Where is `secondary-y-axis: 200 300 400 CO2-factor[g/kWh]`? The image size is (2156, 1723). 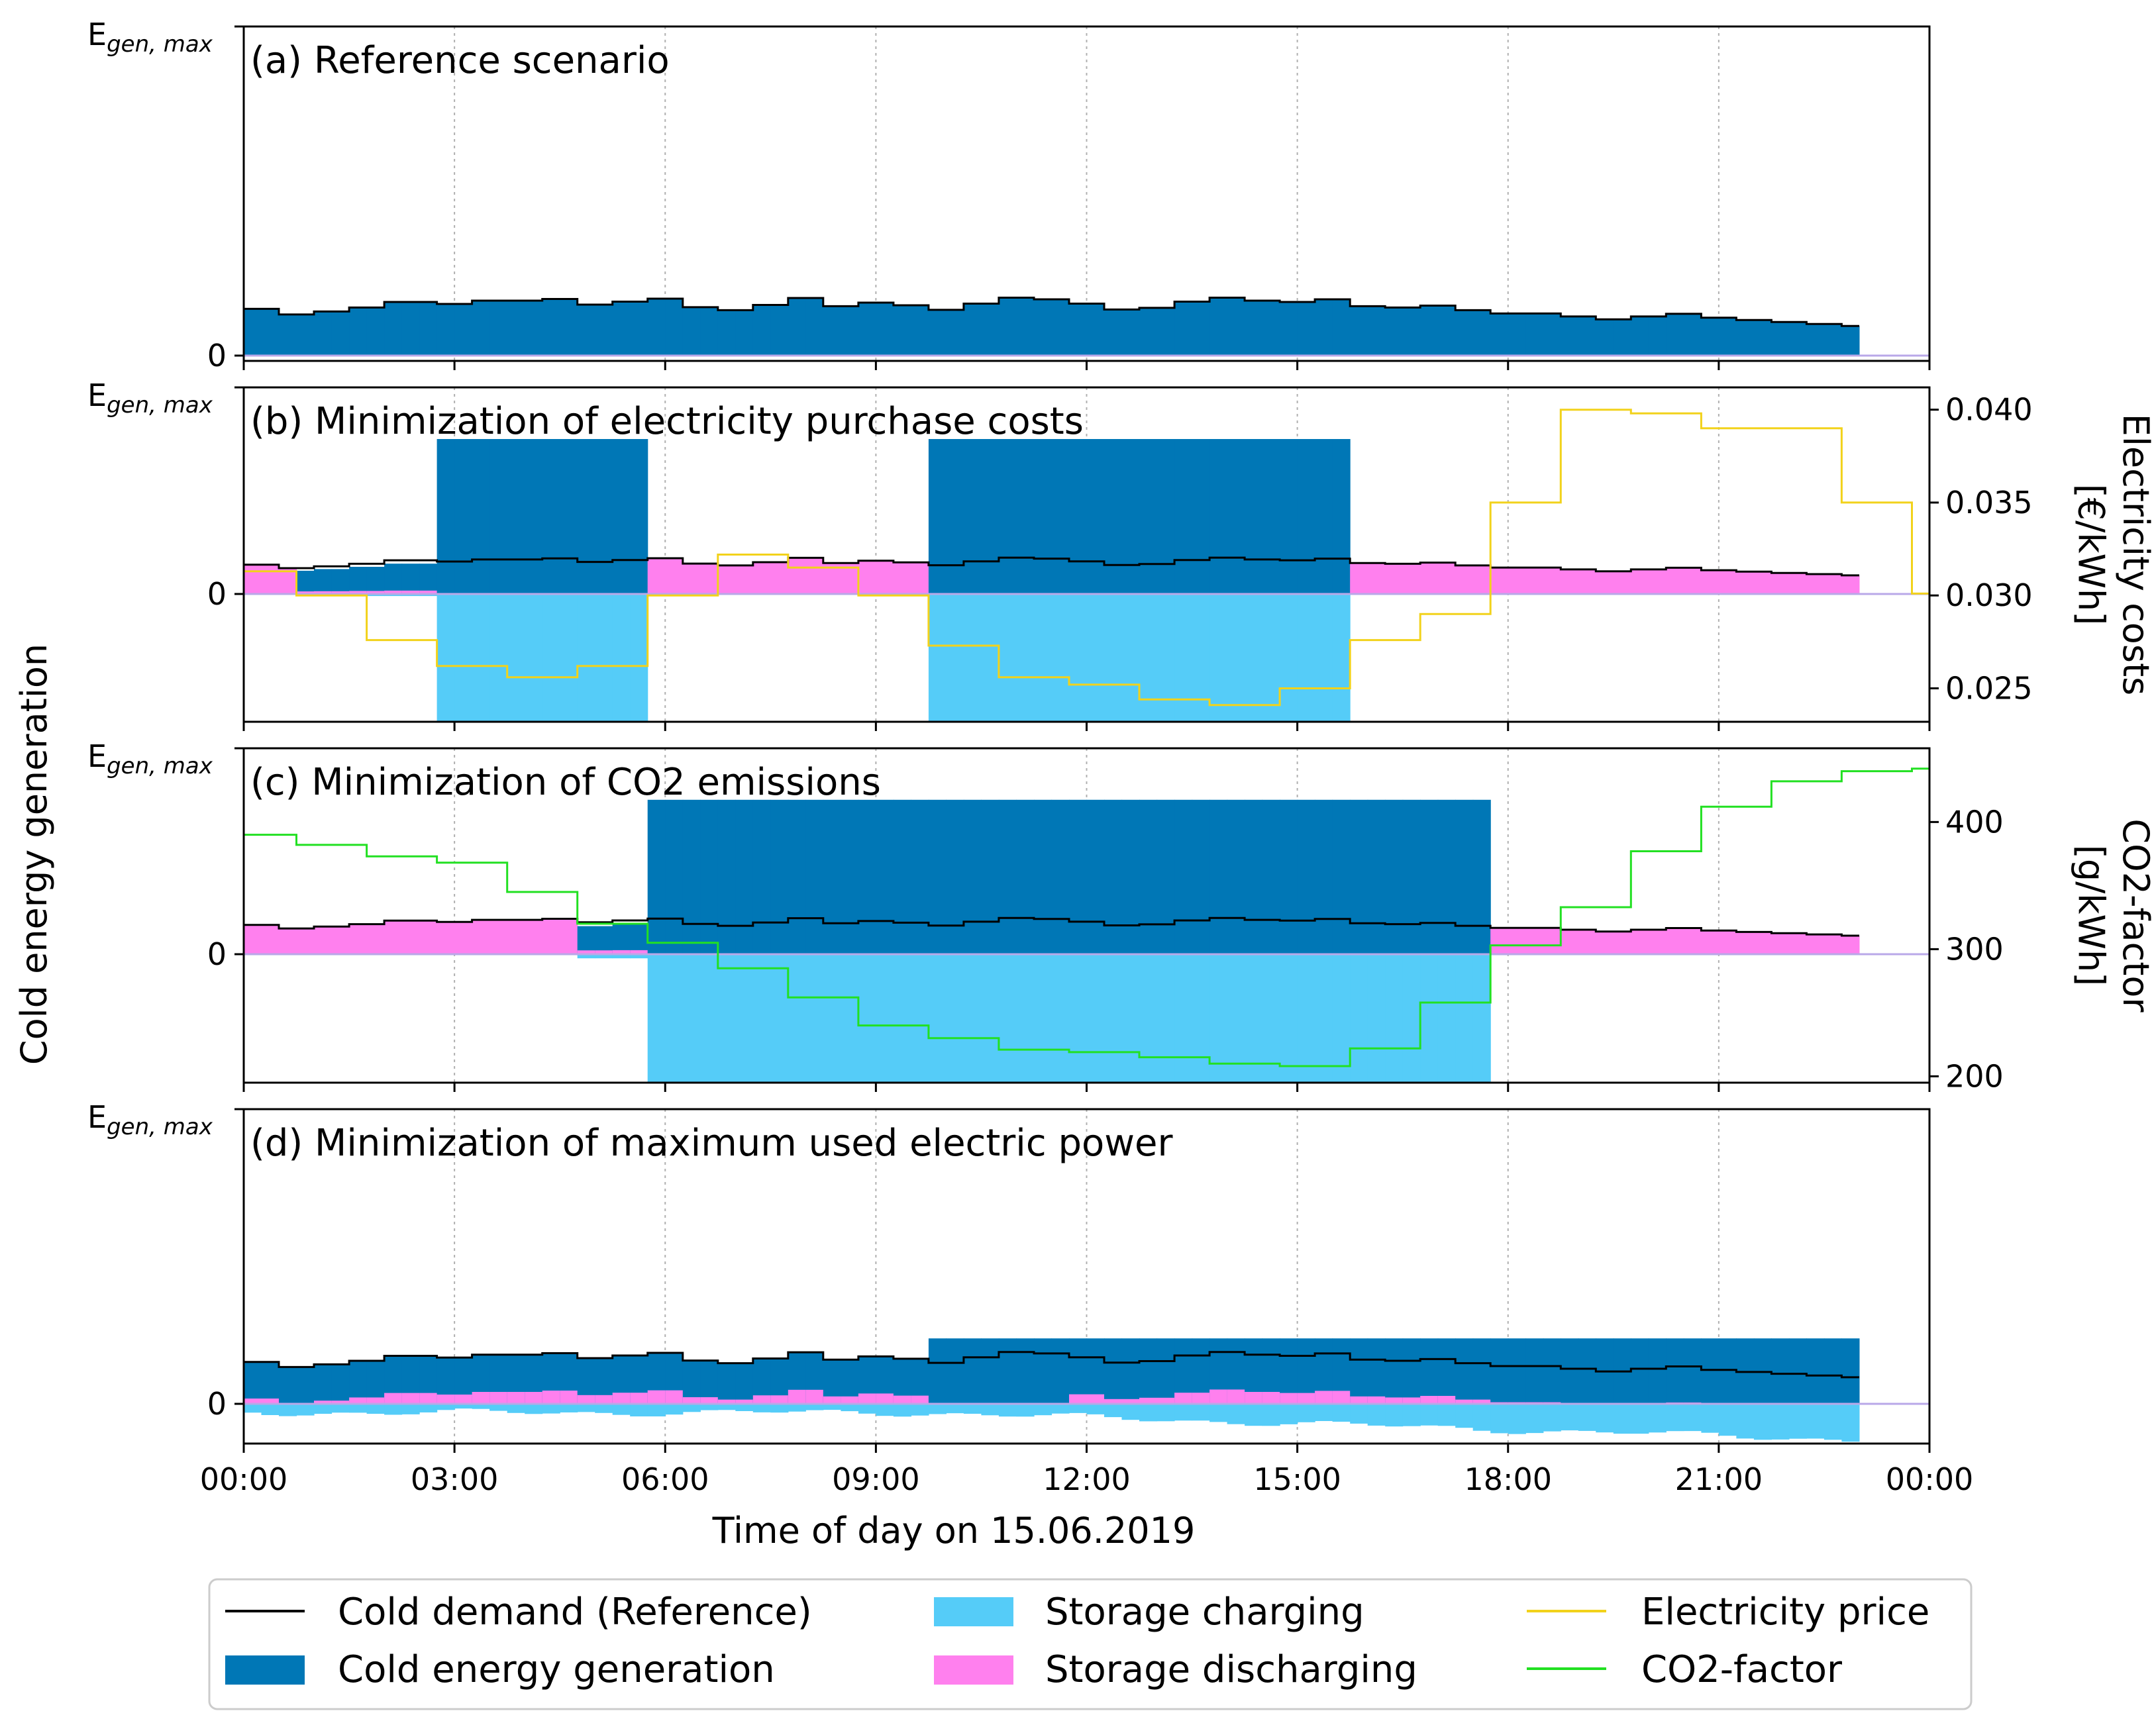
secondary-y-axis: 200 300 400 CO2-factor[g/kWh] is located at coordinates (2042, 949).